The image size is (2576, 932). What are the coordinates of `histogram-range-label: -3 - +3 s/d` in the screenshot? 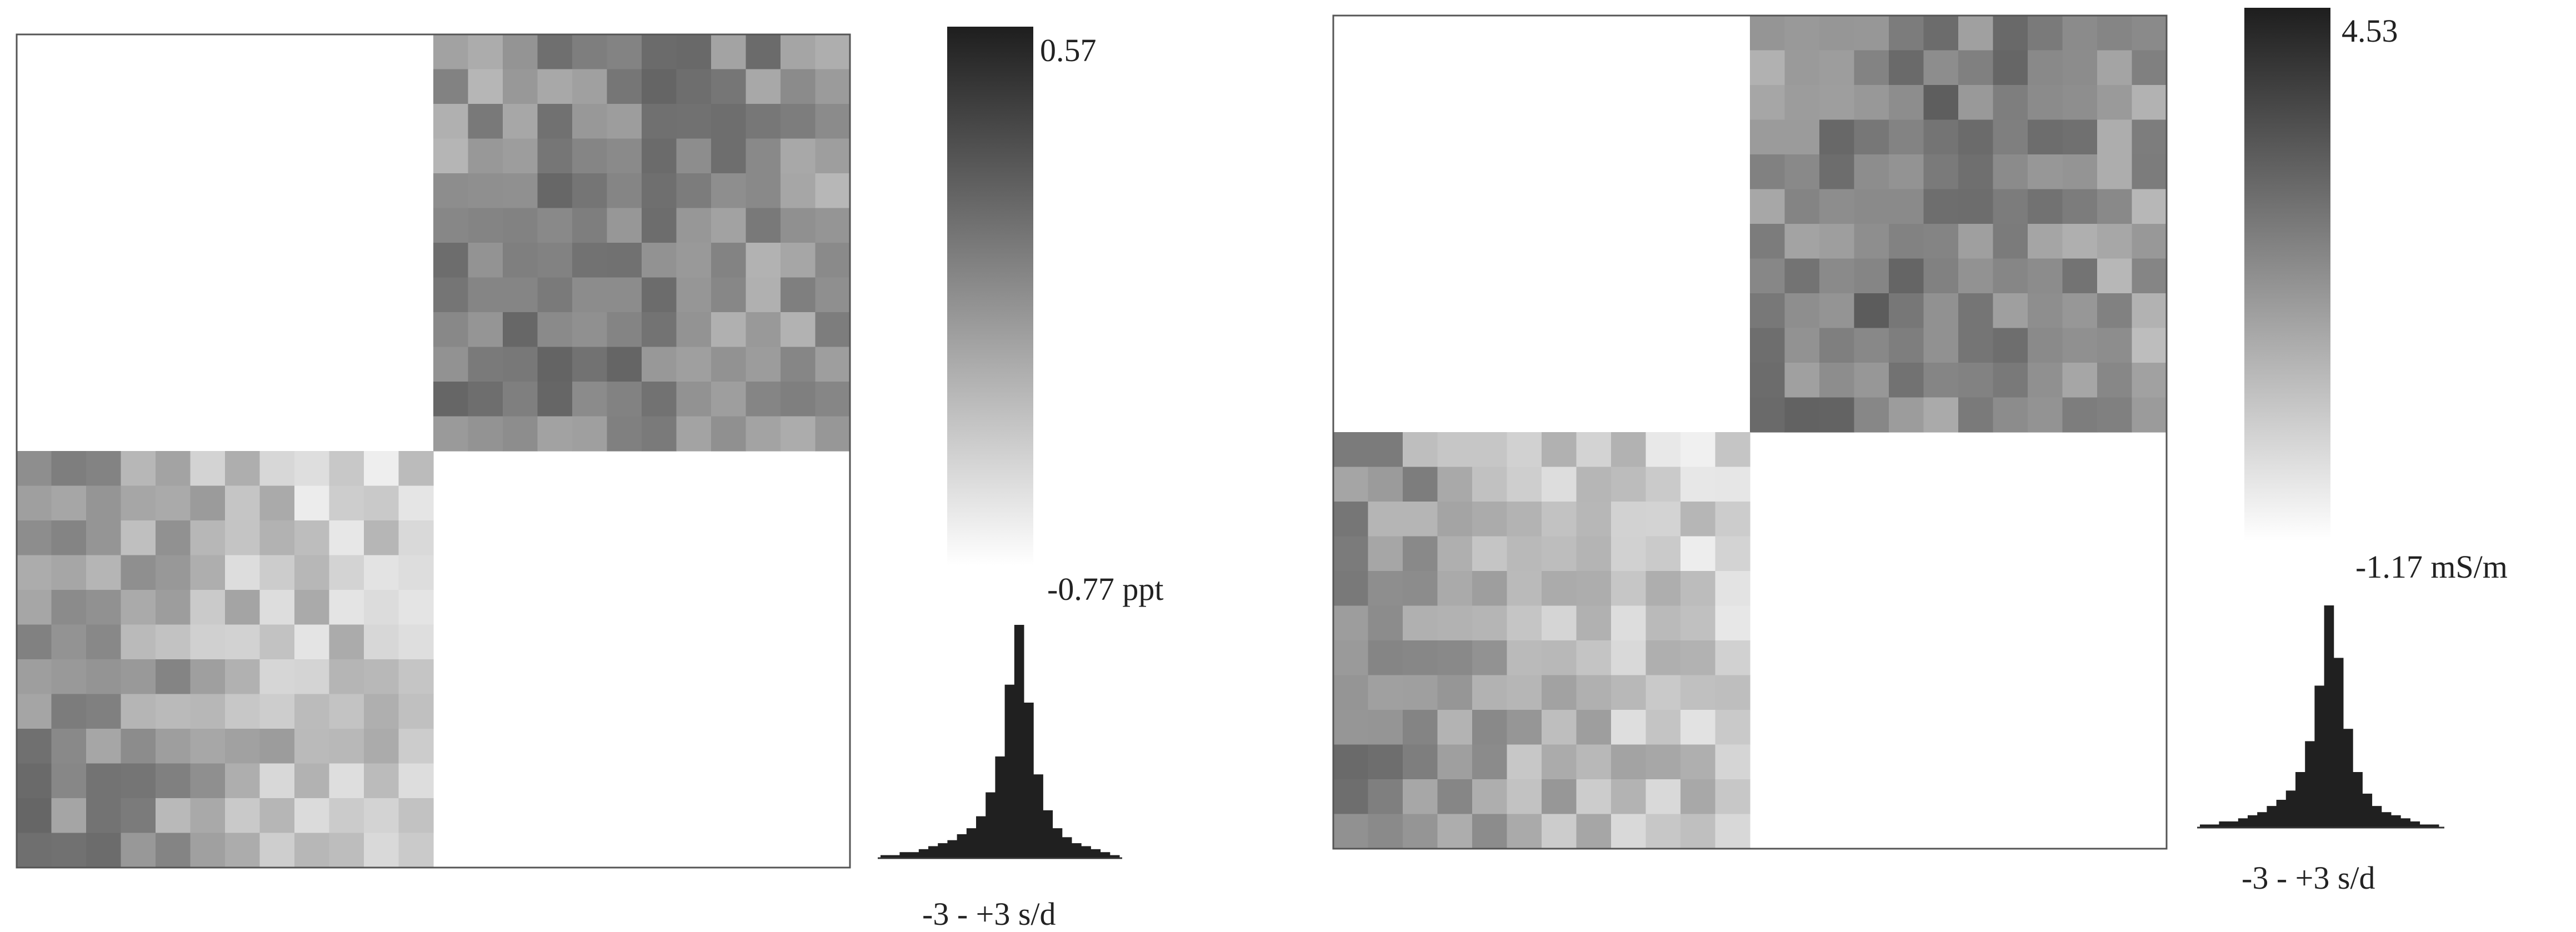 It's located at (989, 914).